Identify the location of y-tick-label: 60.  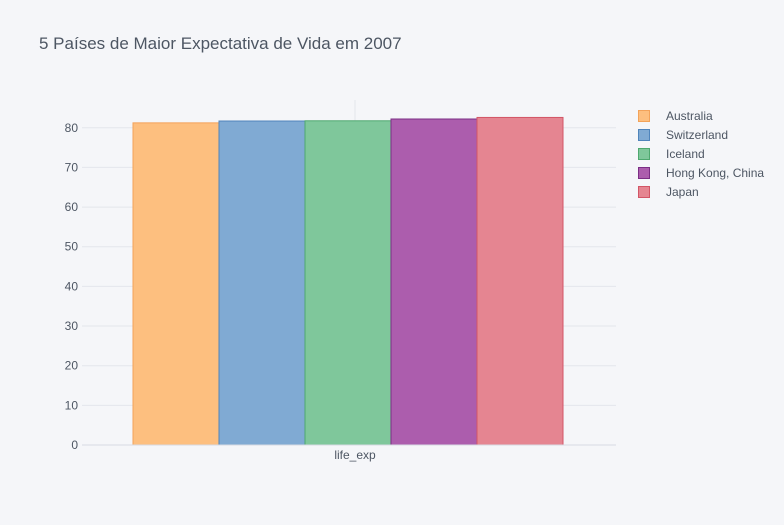
(72, 207).